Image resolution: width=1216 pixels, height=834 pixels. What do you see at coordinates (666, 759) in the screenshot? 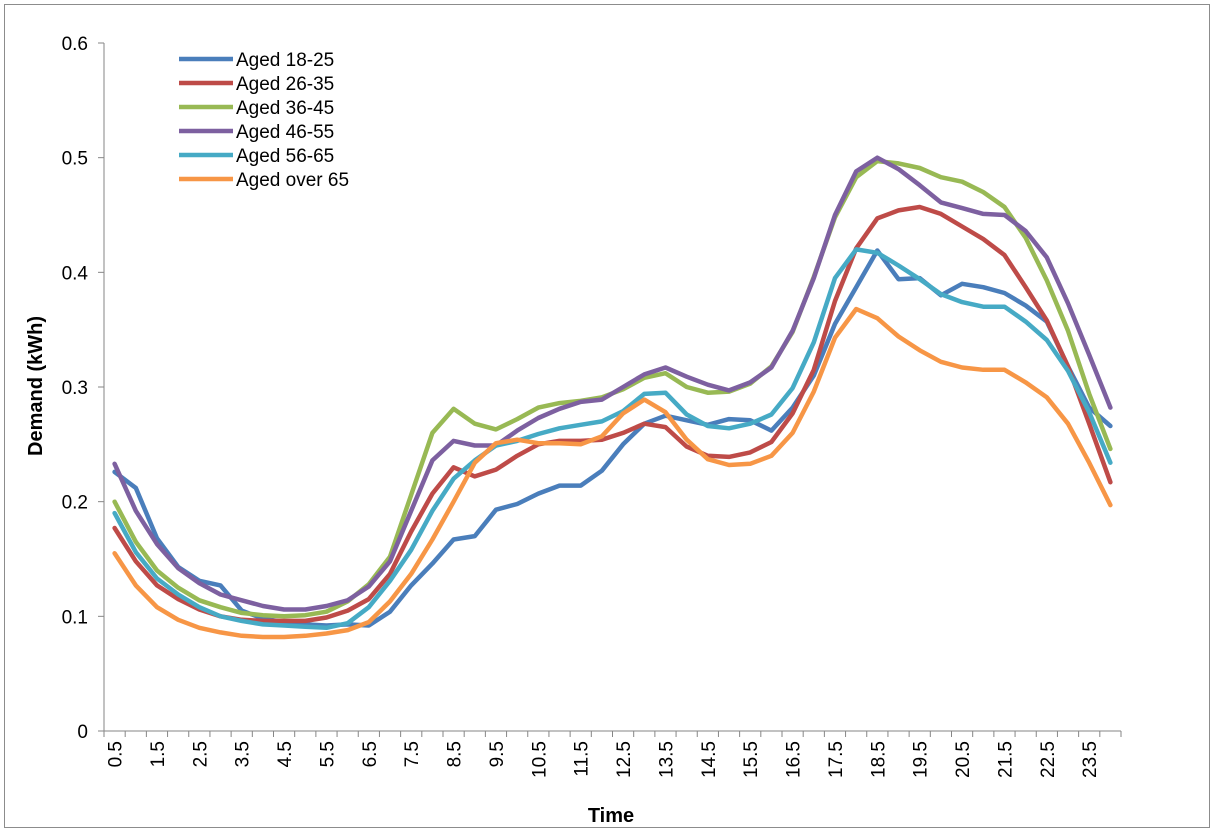
I see `x-tick-label: 13.5` at bounding box center [666, 759].